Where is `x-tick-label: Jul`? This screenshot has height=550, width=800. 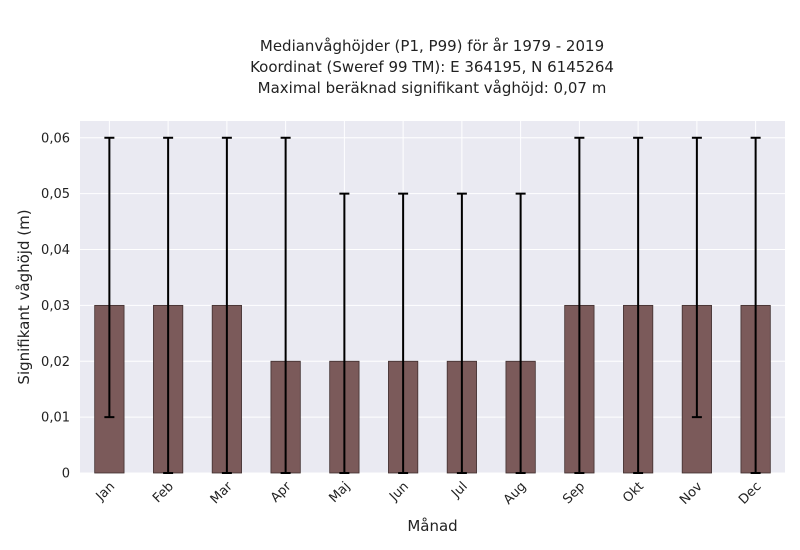
x-tick-label: Jul is located at coordinates (459, 490).